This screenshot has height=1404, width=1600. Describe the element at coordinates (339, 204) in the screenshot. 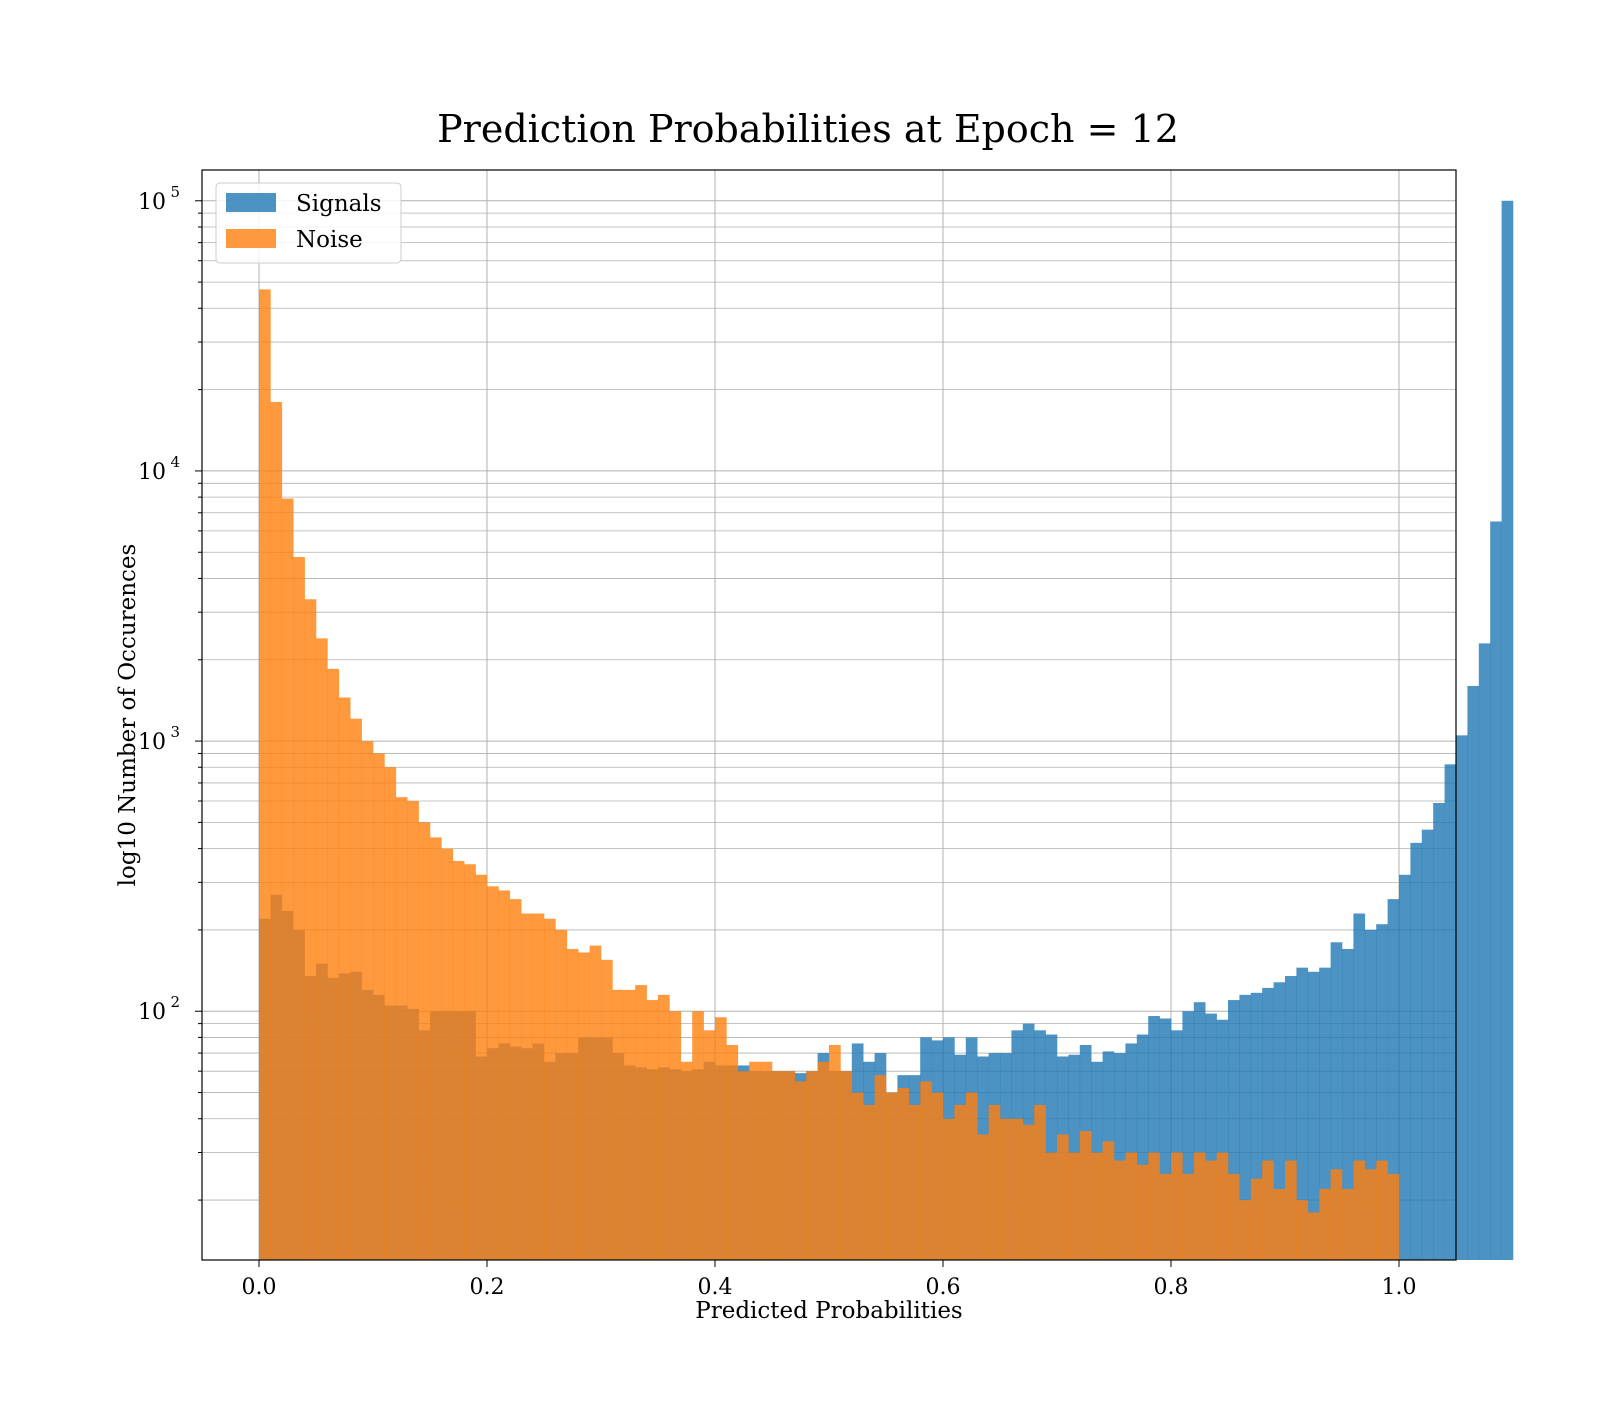

I see `legend-label-signals: Signals` at that location.